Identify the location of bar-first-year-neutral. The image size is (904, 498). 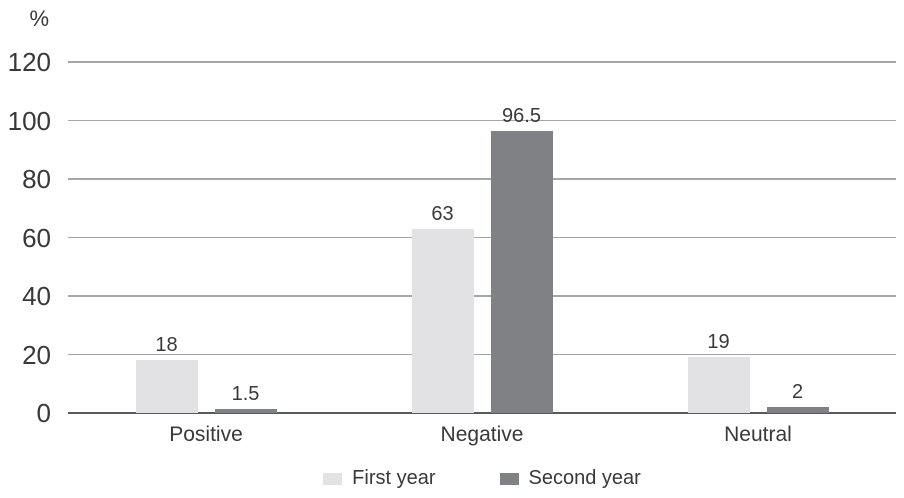
(718, 385).